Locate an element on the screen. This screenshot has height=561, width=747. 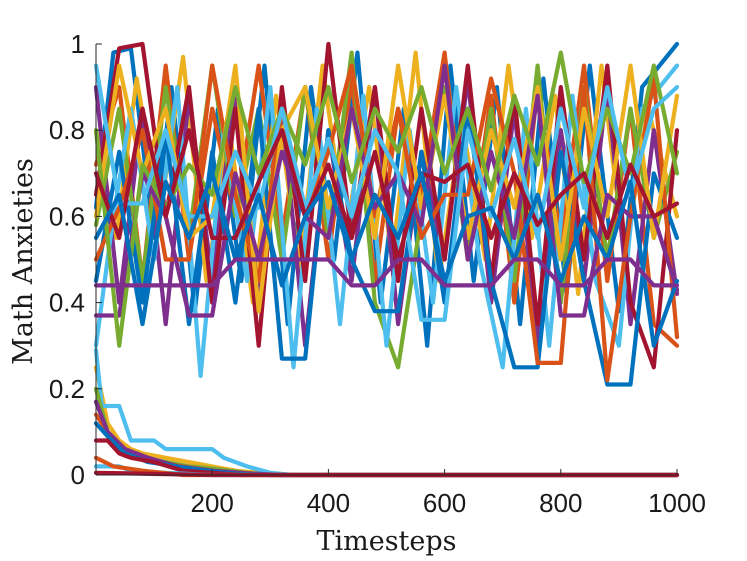
x-tick-label-1000: 1000 is located at coordinates (677, 503).